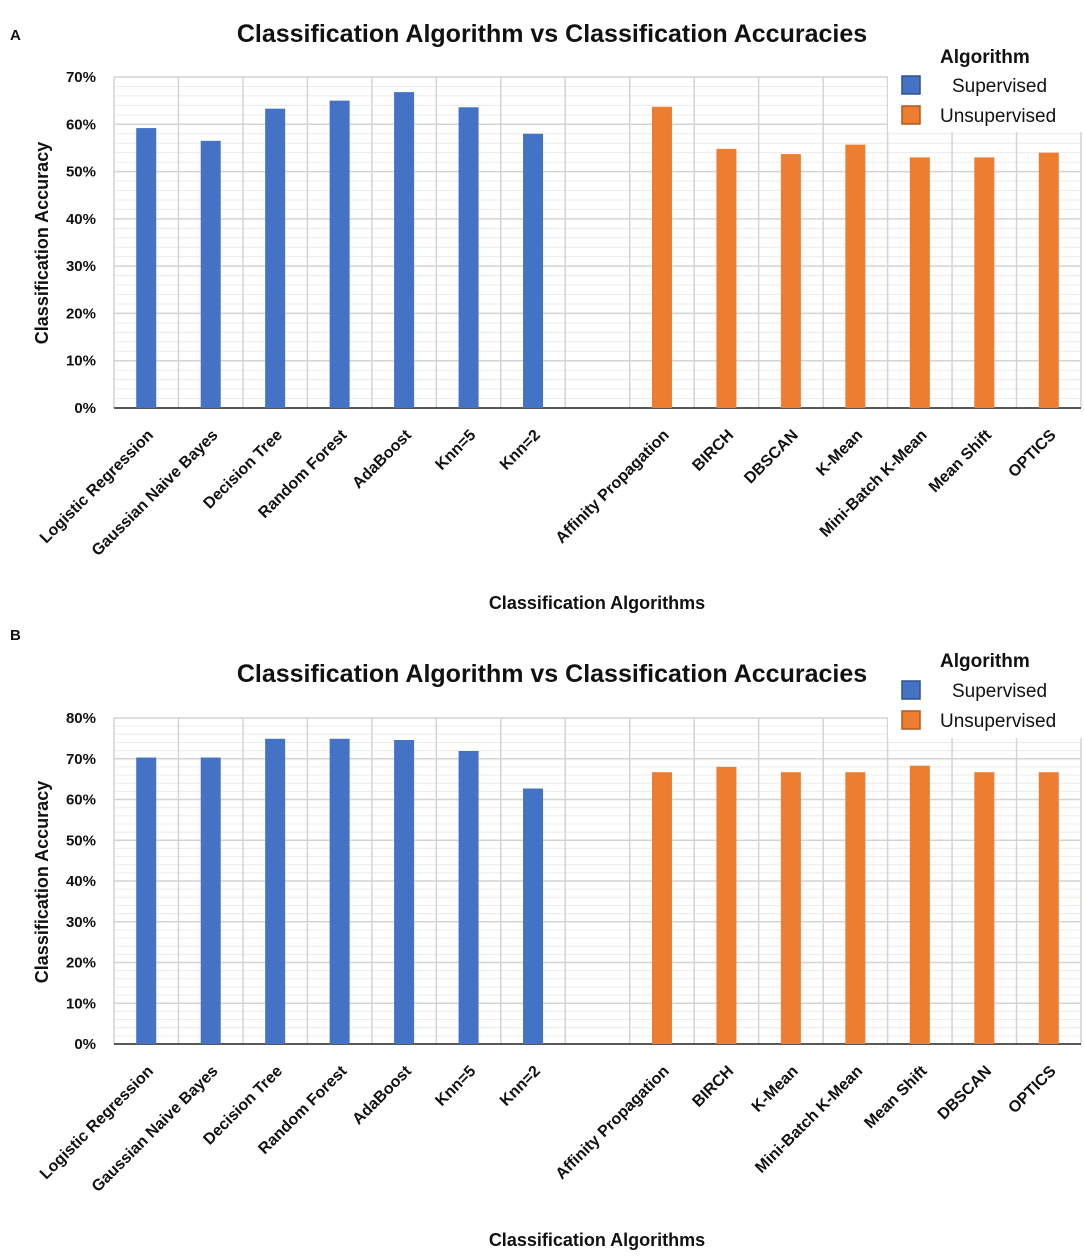 The image size is (1084, 1257). What do you see at coordinates (81, 124) in the screenshot?
I see `panel-a-y-tick-label: 60%` at bounding box center [81, 124].